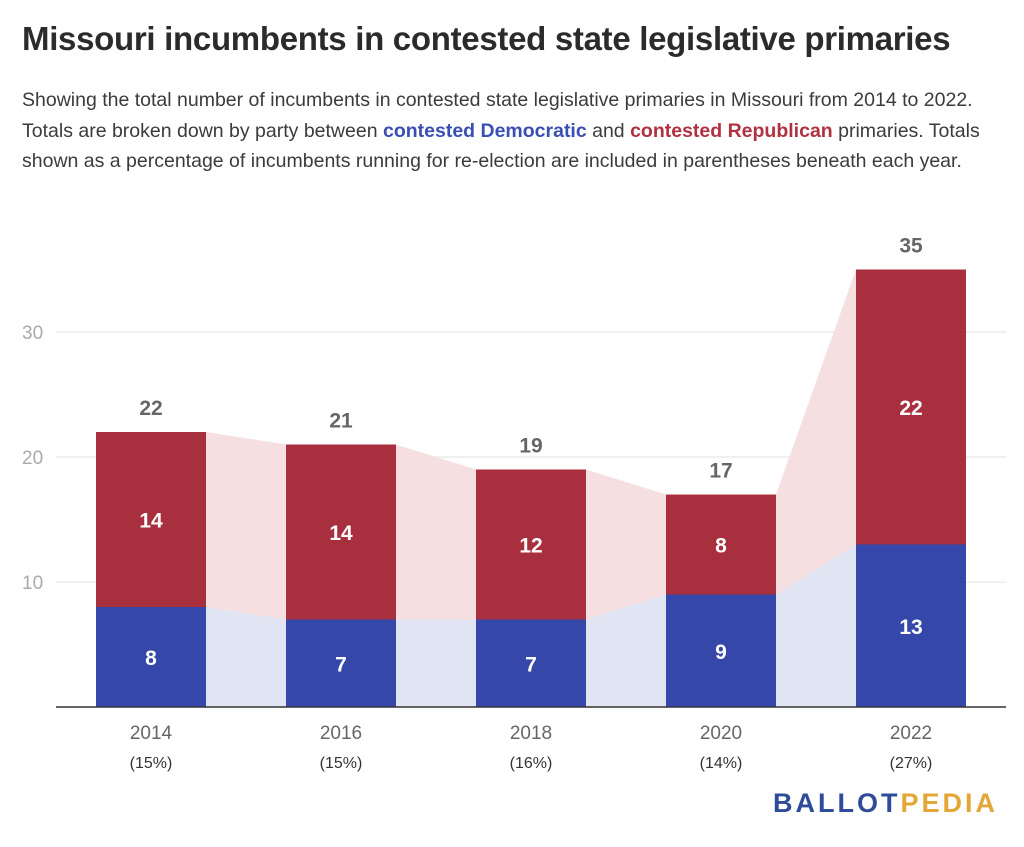  I want to click on x-tick-label-2022: 2022, so click(911, 733).